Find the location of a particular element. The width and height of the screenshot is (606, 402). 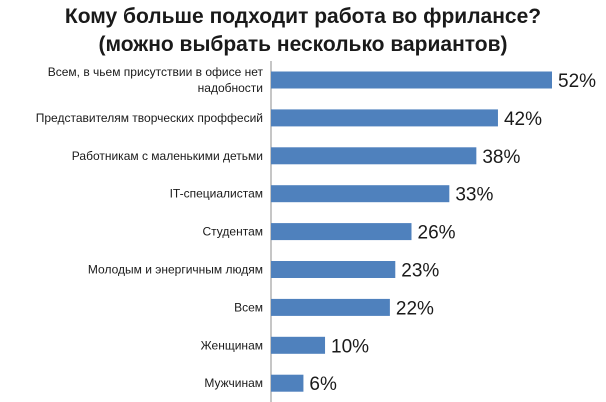

data-label: 42% is located at coordinates (523, 119).